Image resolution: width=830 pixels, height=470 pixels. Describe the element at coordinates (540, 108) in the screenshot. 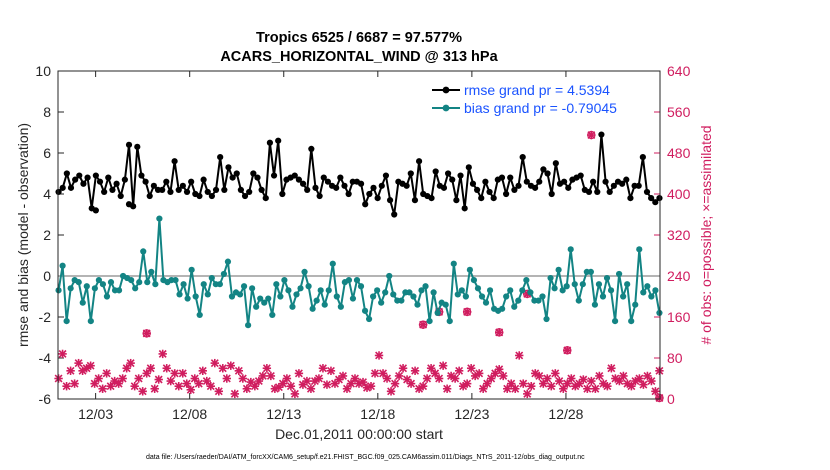

I see `legend-bias-label: bias grand pr = -0.79045` at that location.